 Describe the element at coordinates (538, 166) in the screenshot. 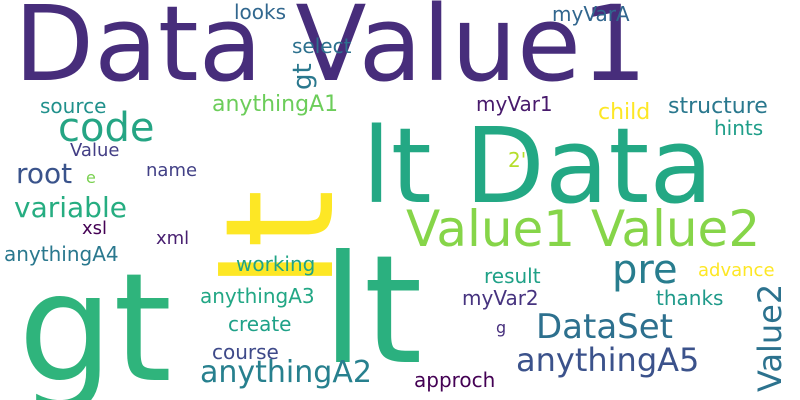

I see `word-lt-data-large: lt Data` at that location.